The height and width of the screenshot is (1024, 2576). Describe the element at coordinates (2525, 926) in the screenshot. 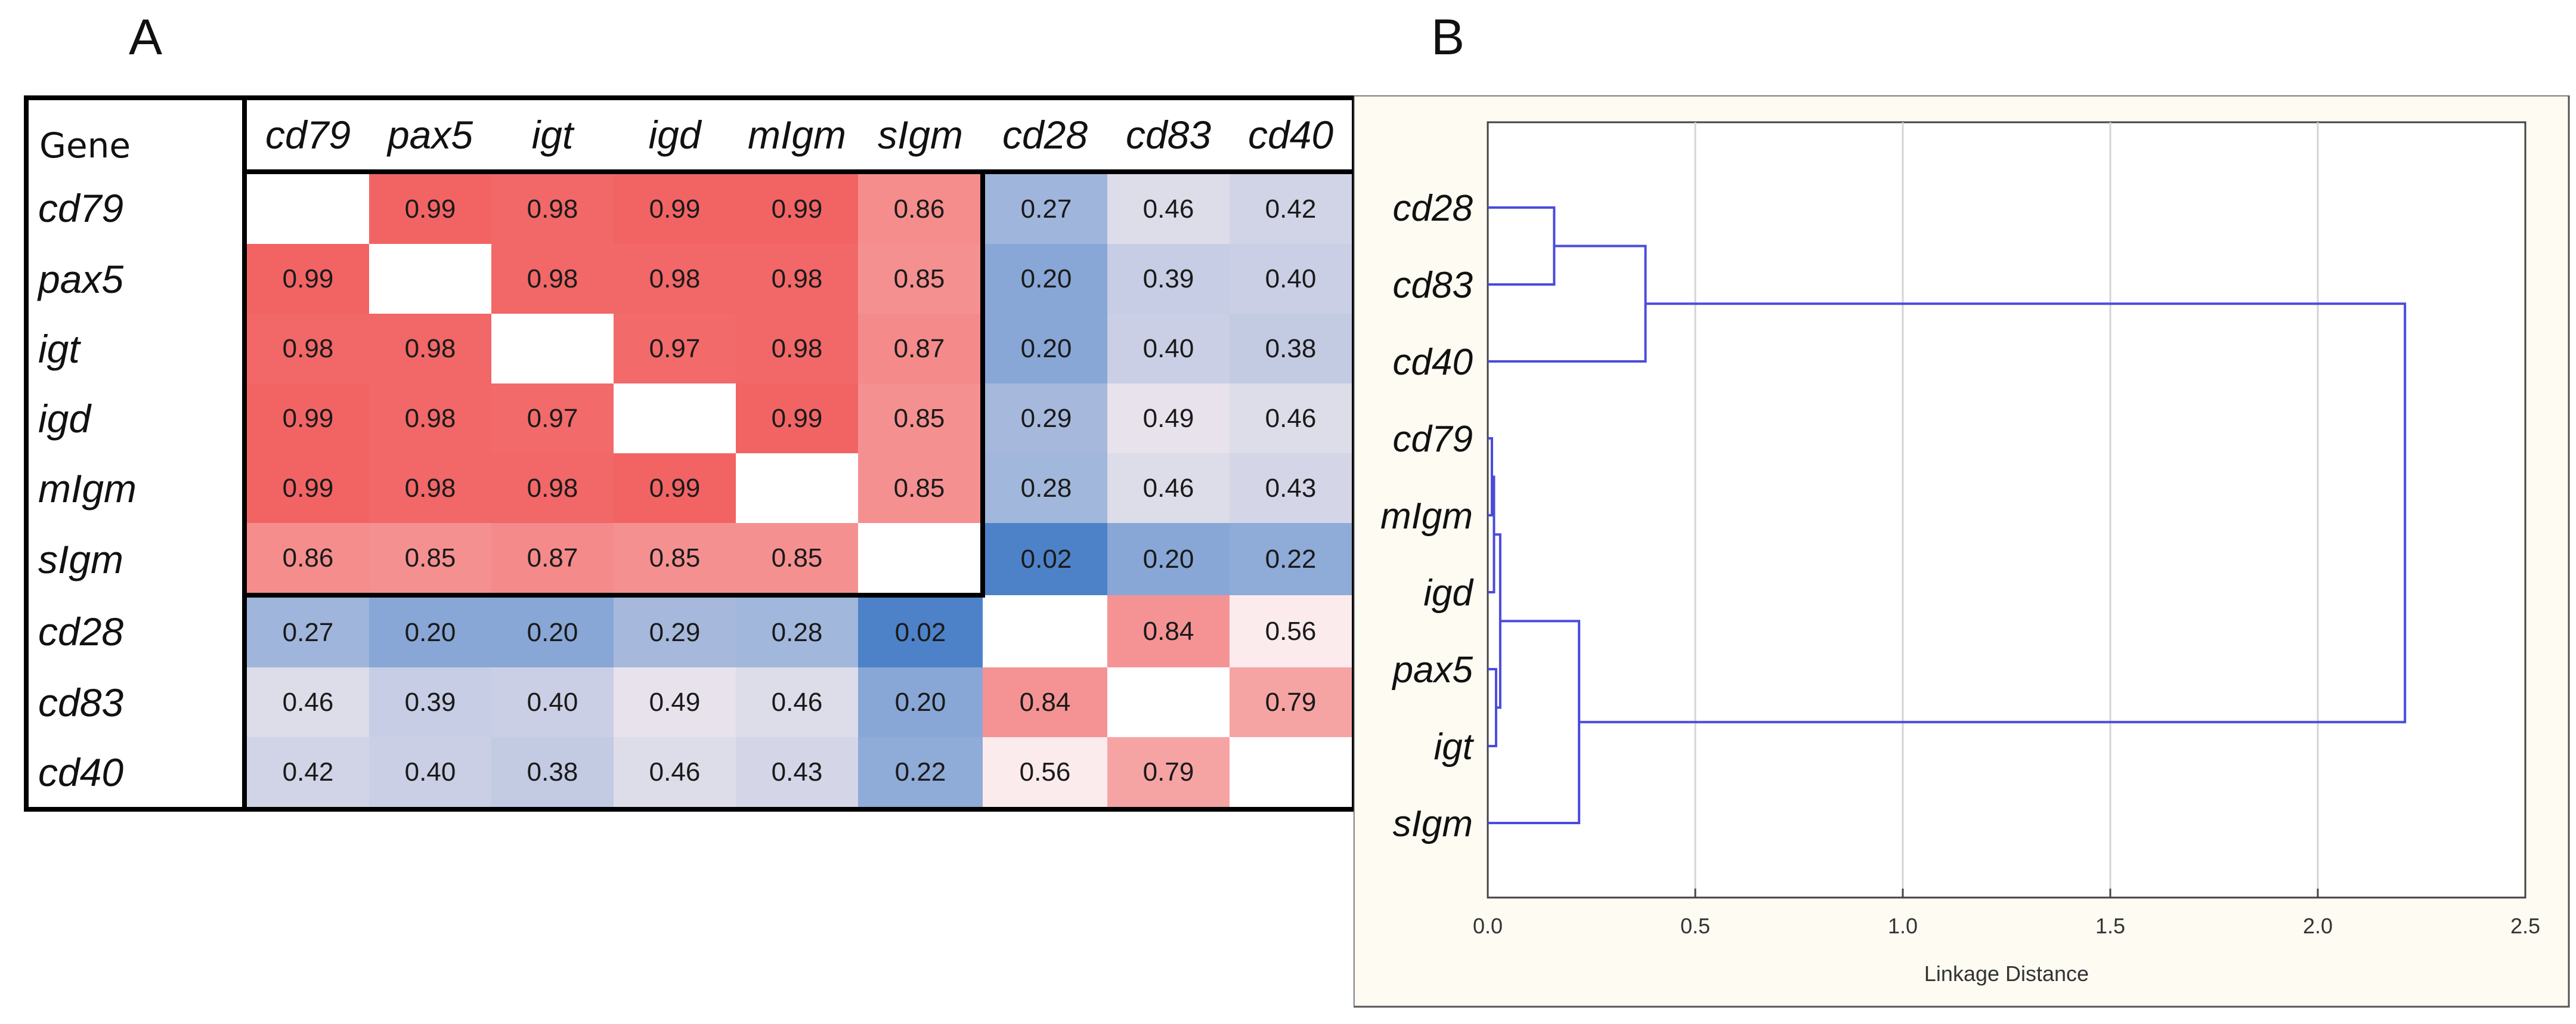

I see `x-tick-label: 2.5` at that location.